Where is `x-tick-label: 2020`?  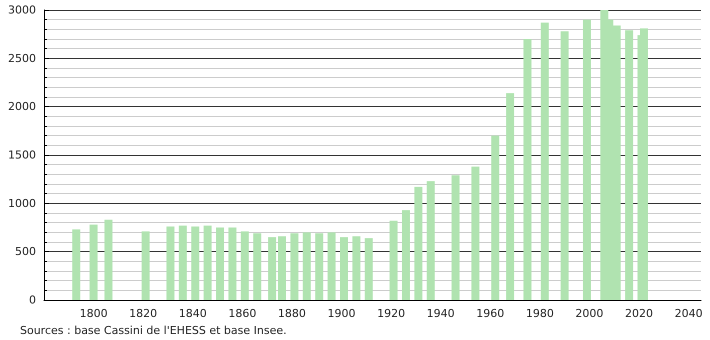 x-tick-label: 2020 is located at coordinates (639, 313).